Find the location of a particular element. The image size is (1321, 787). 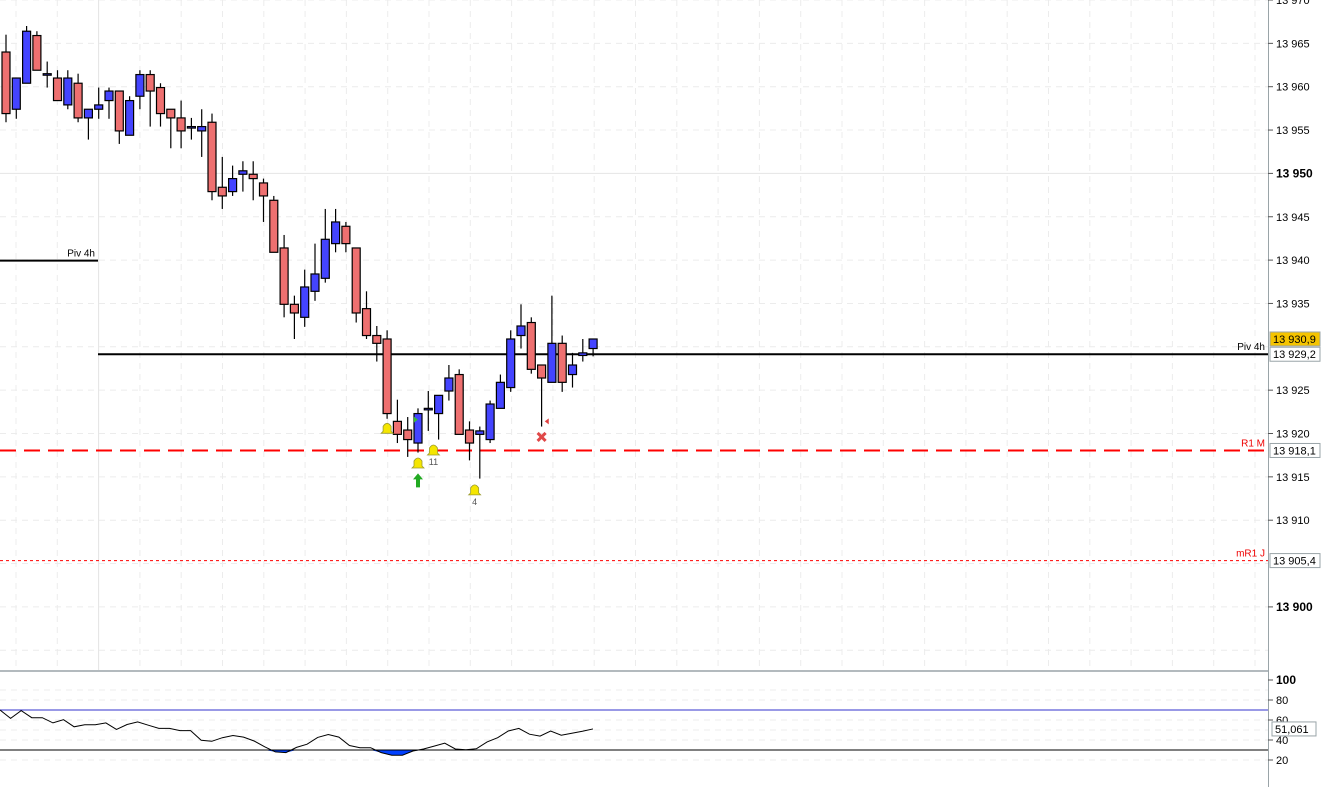

oscillator-pane is located at coordinates (634, 725).